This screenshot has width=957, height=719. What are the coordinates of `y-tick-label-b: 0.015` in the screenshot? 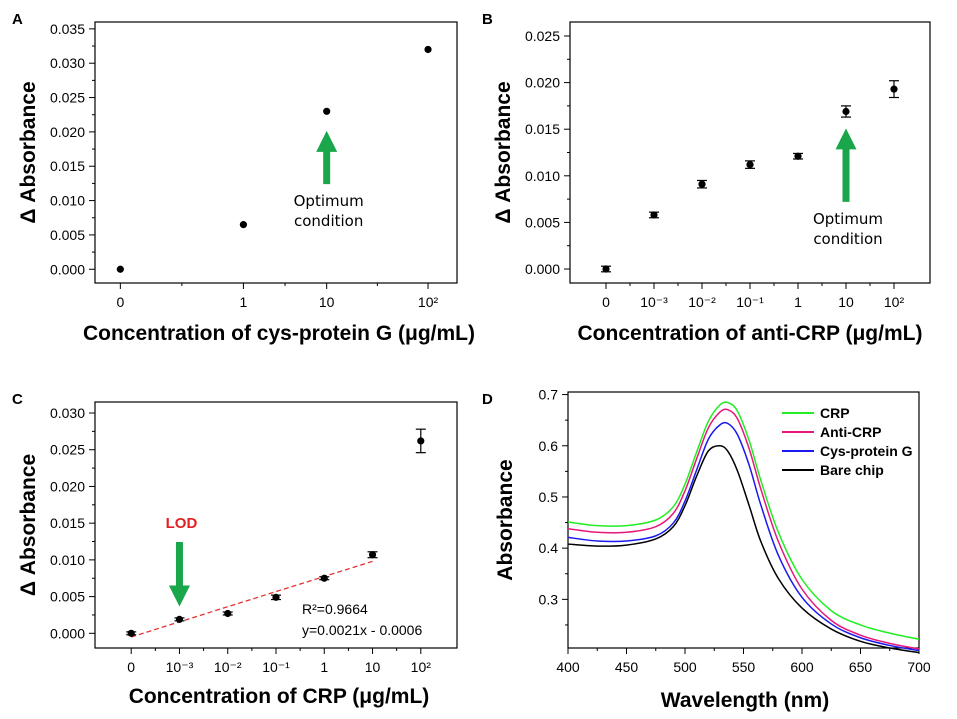 It's located at (542, 129).